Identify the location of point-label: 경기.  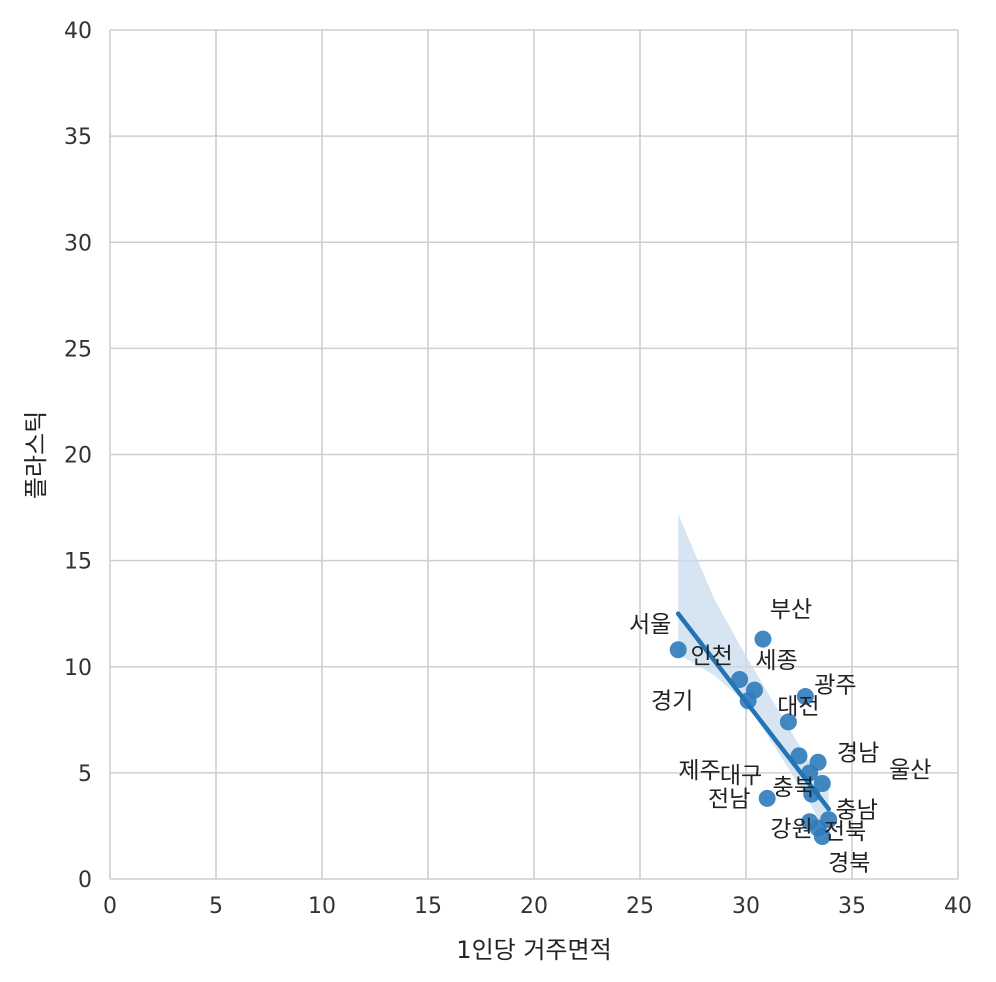
(672, 702).